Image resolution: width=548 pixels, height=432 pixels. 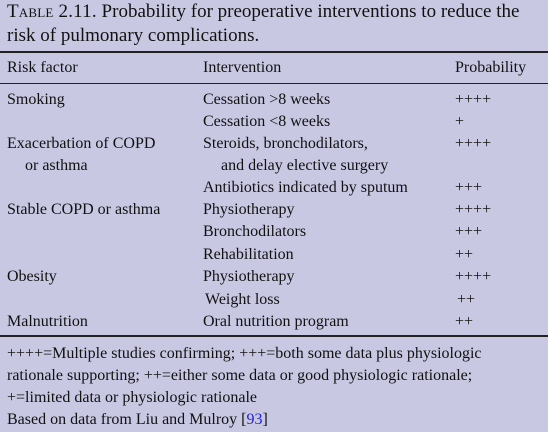 I want to click on risk-factor-cell: Stable COPD or asthma, so click(x=84, y=209).